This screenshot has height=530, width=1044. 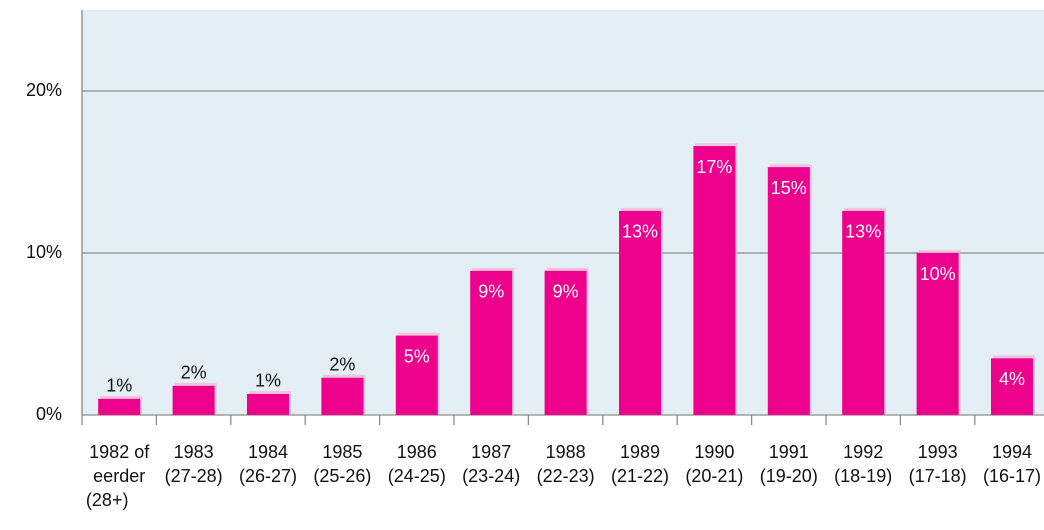 I want to click on x-tick-label: 1986, so click(x=417, y=452).